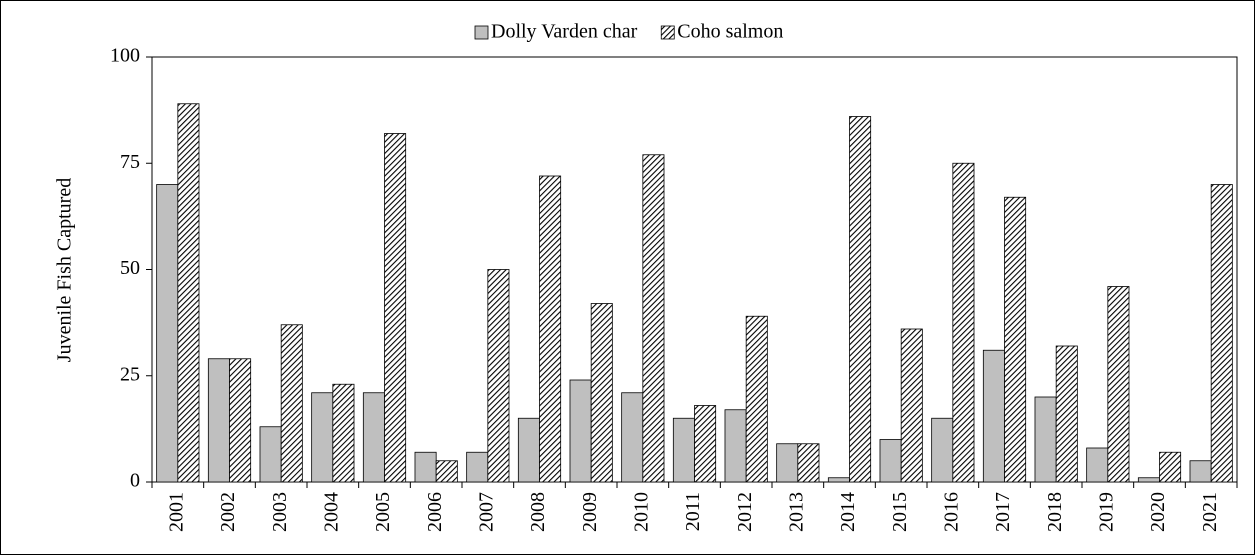 The height and width of the screenshot is (555, 1255). Describe the element at coordinates (900, 512) in the screenshot. I see `x-tick-label: 2015` at that location.